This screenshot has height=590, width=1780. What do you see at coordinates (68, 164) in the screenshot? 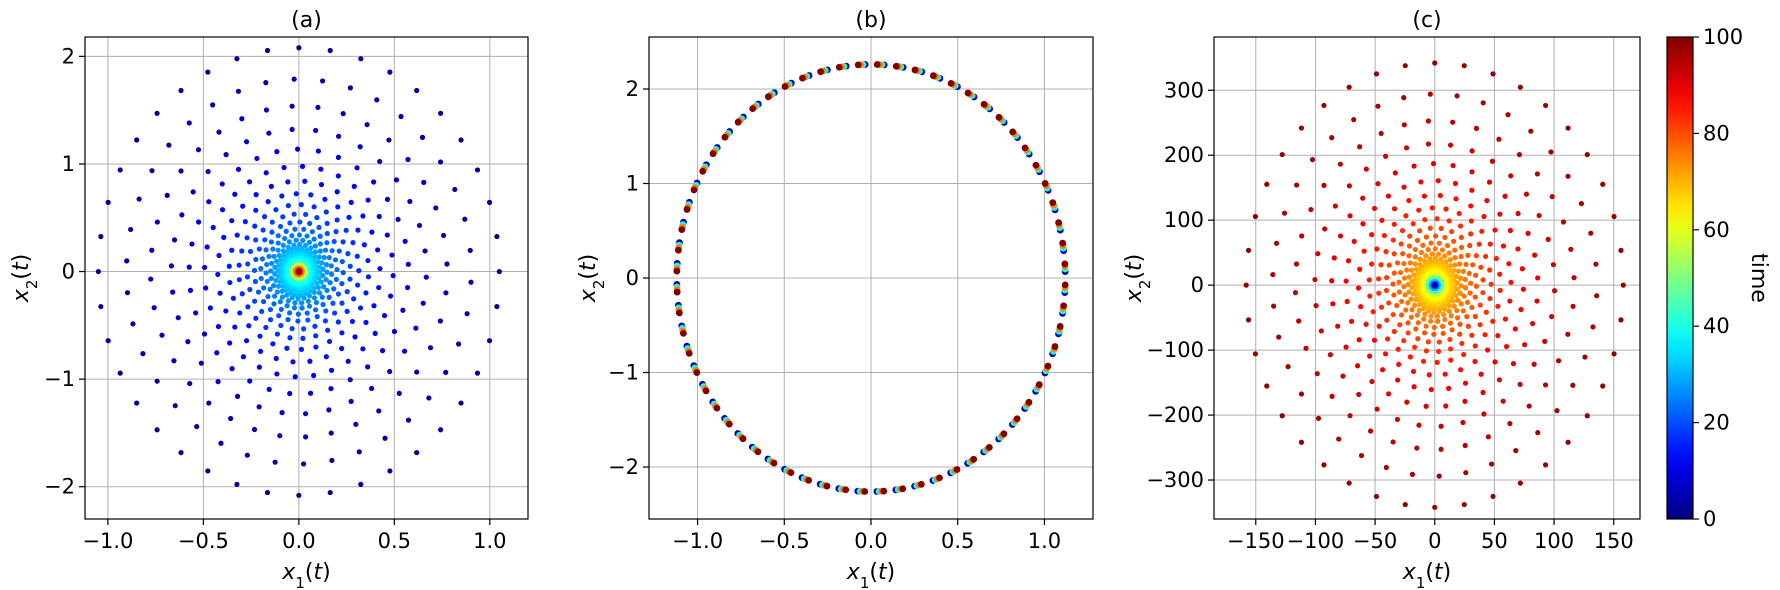
I see `y-tick-label: 1` at bounding box center [68, 164].